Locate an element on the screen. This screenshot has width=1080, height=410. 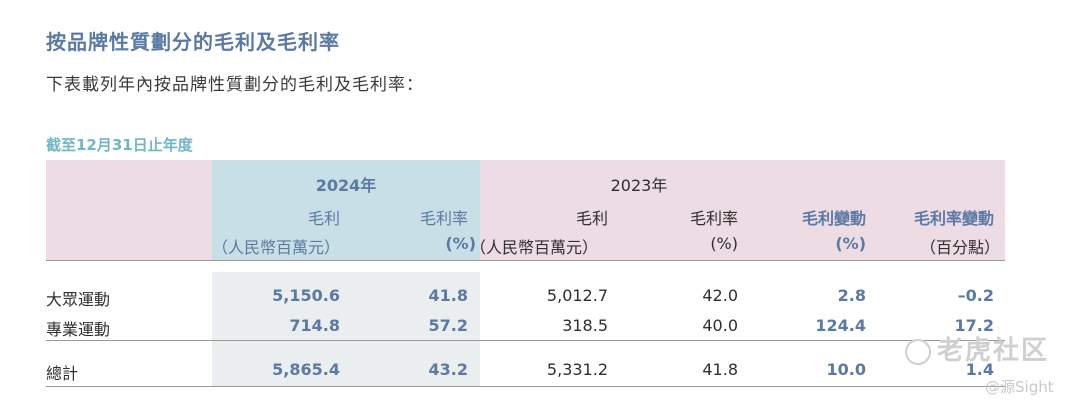
table-cell: 318.5 is located at coordinates (585, 325).